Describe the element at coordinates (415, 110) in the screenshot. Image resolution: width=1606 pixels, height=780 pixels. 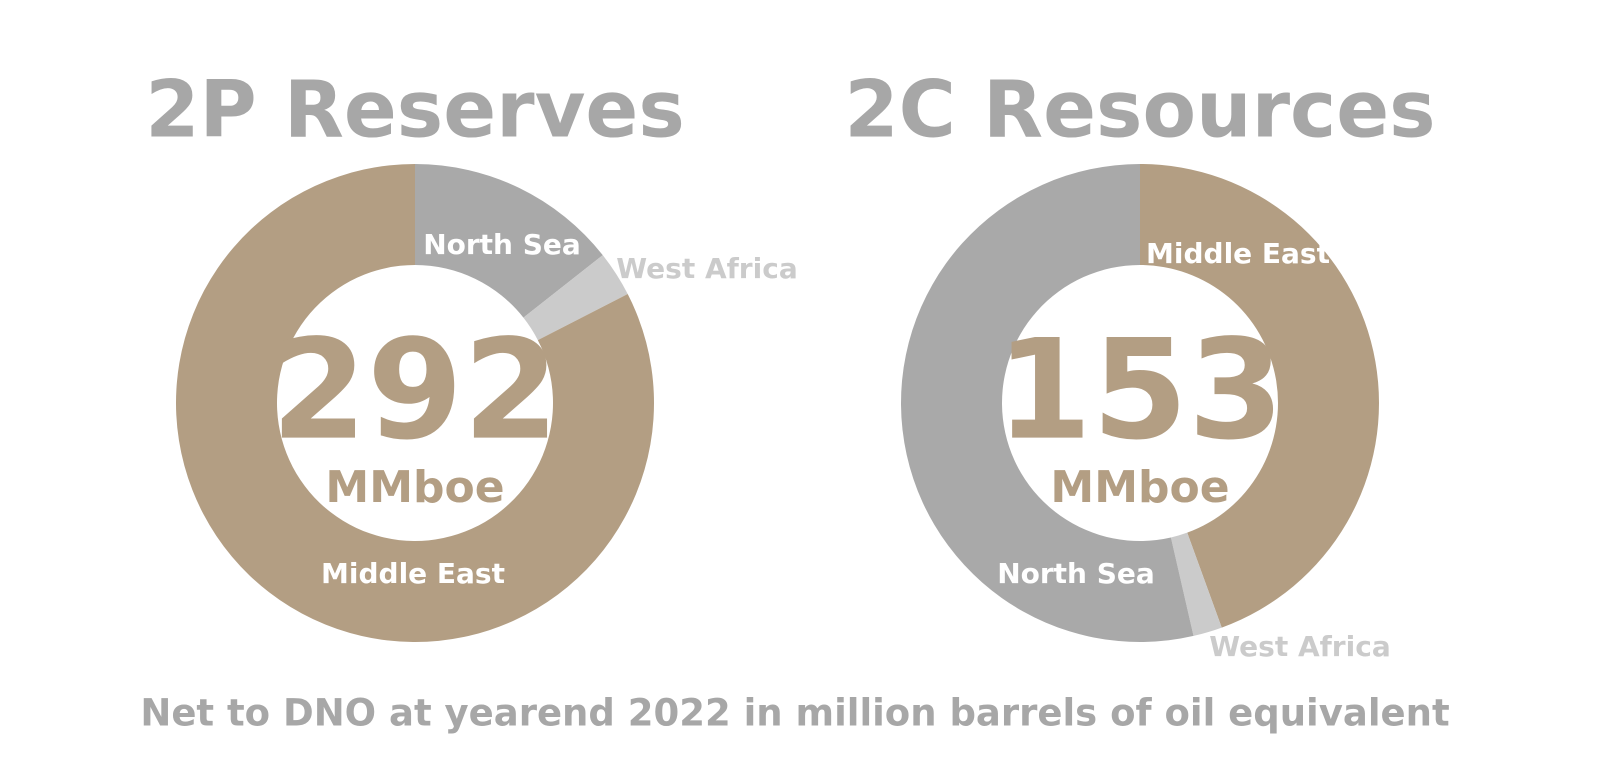
I see `chart-title: 2P Reserves` at that location.